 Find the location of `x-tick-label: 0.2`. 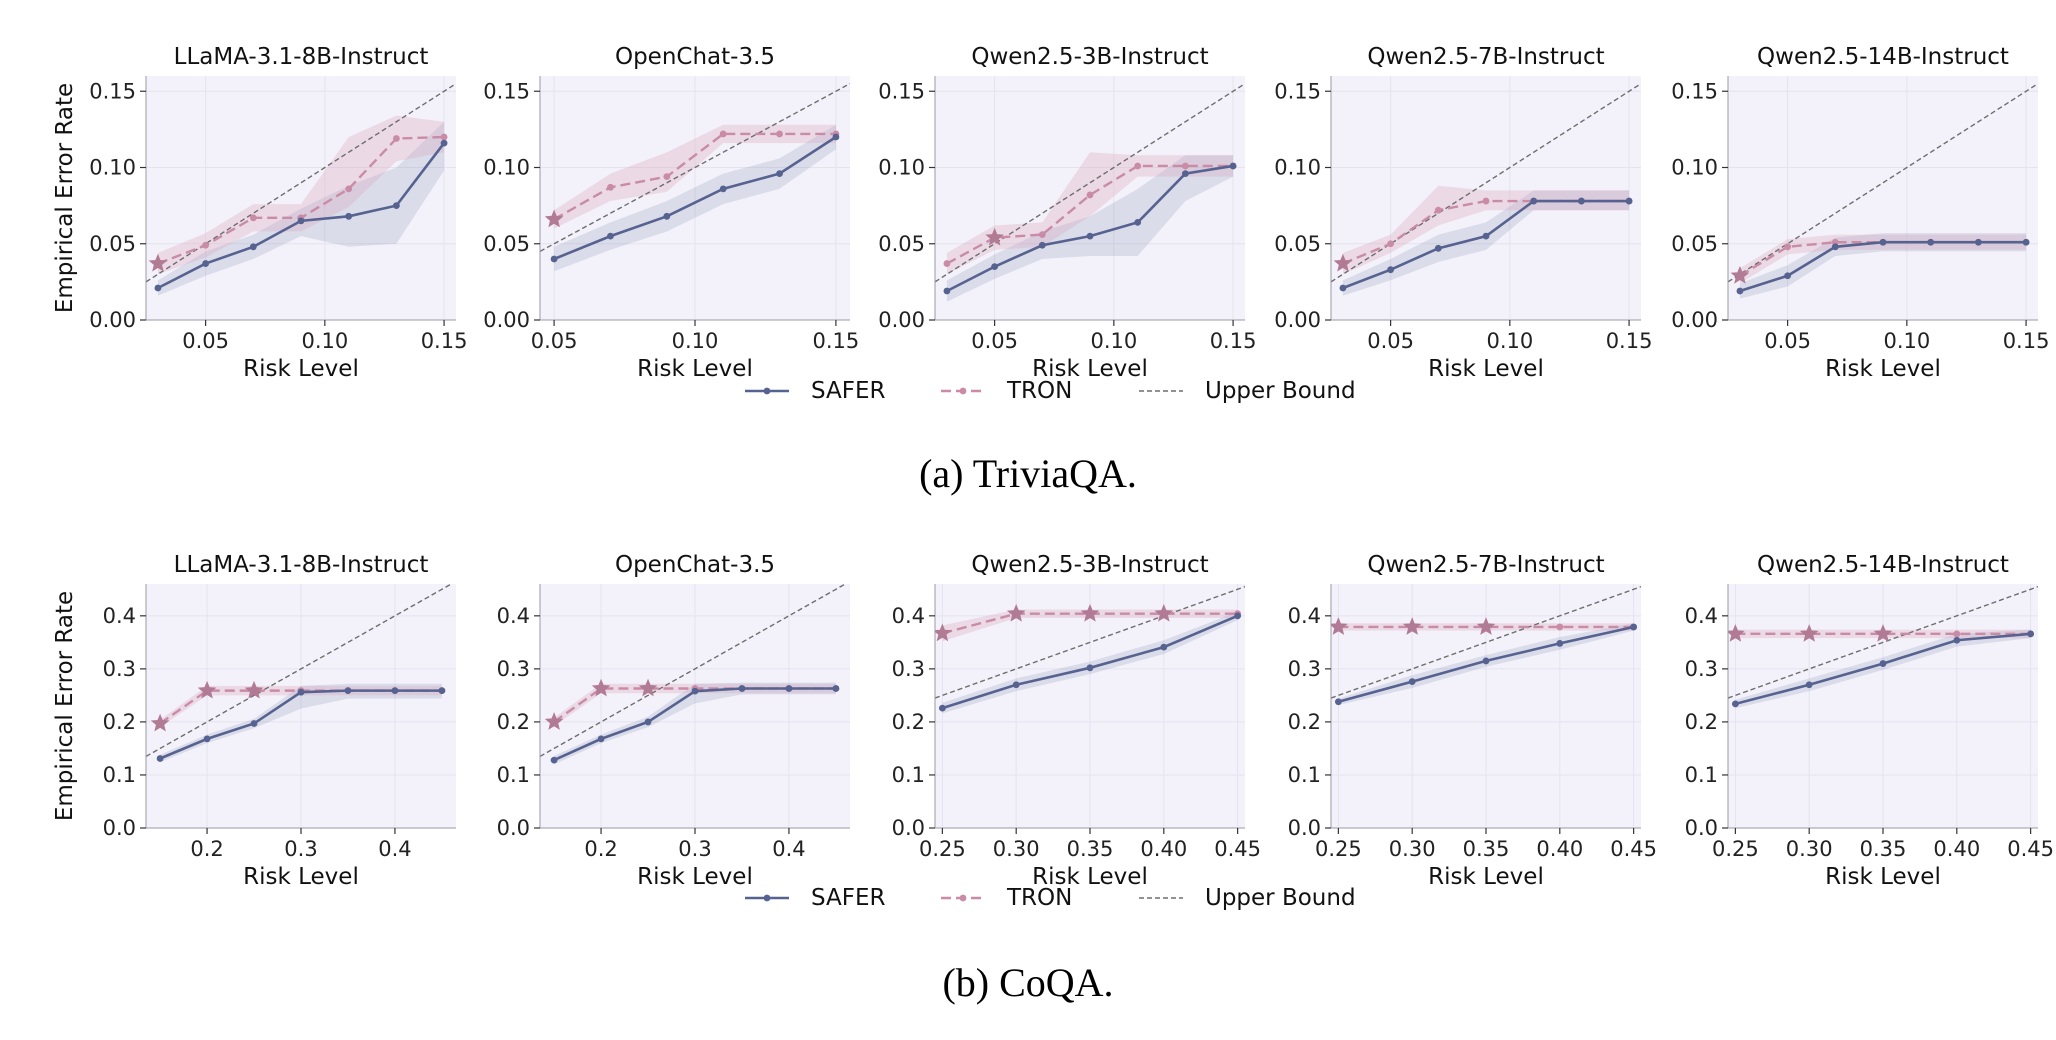

x-tick-label: 0.2 is located at coordinates (206, 849).